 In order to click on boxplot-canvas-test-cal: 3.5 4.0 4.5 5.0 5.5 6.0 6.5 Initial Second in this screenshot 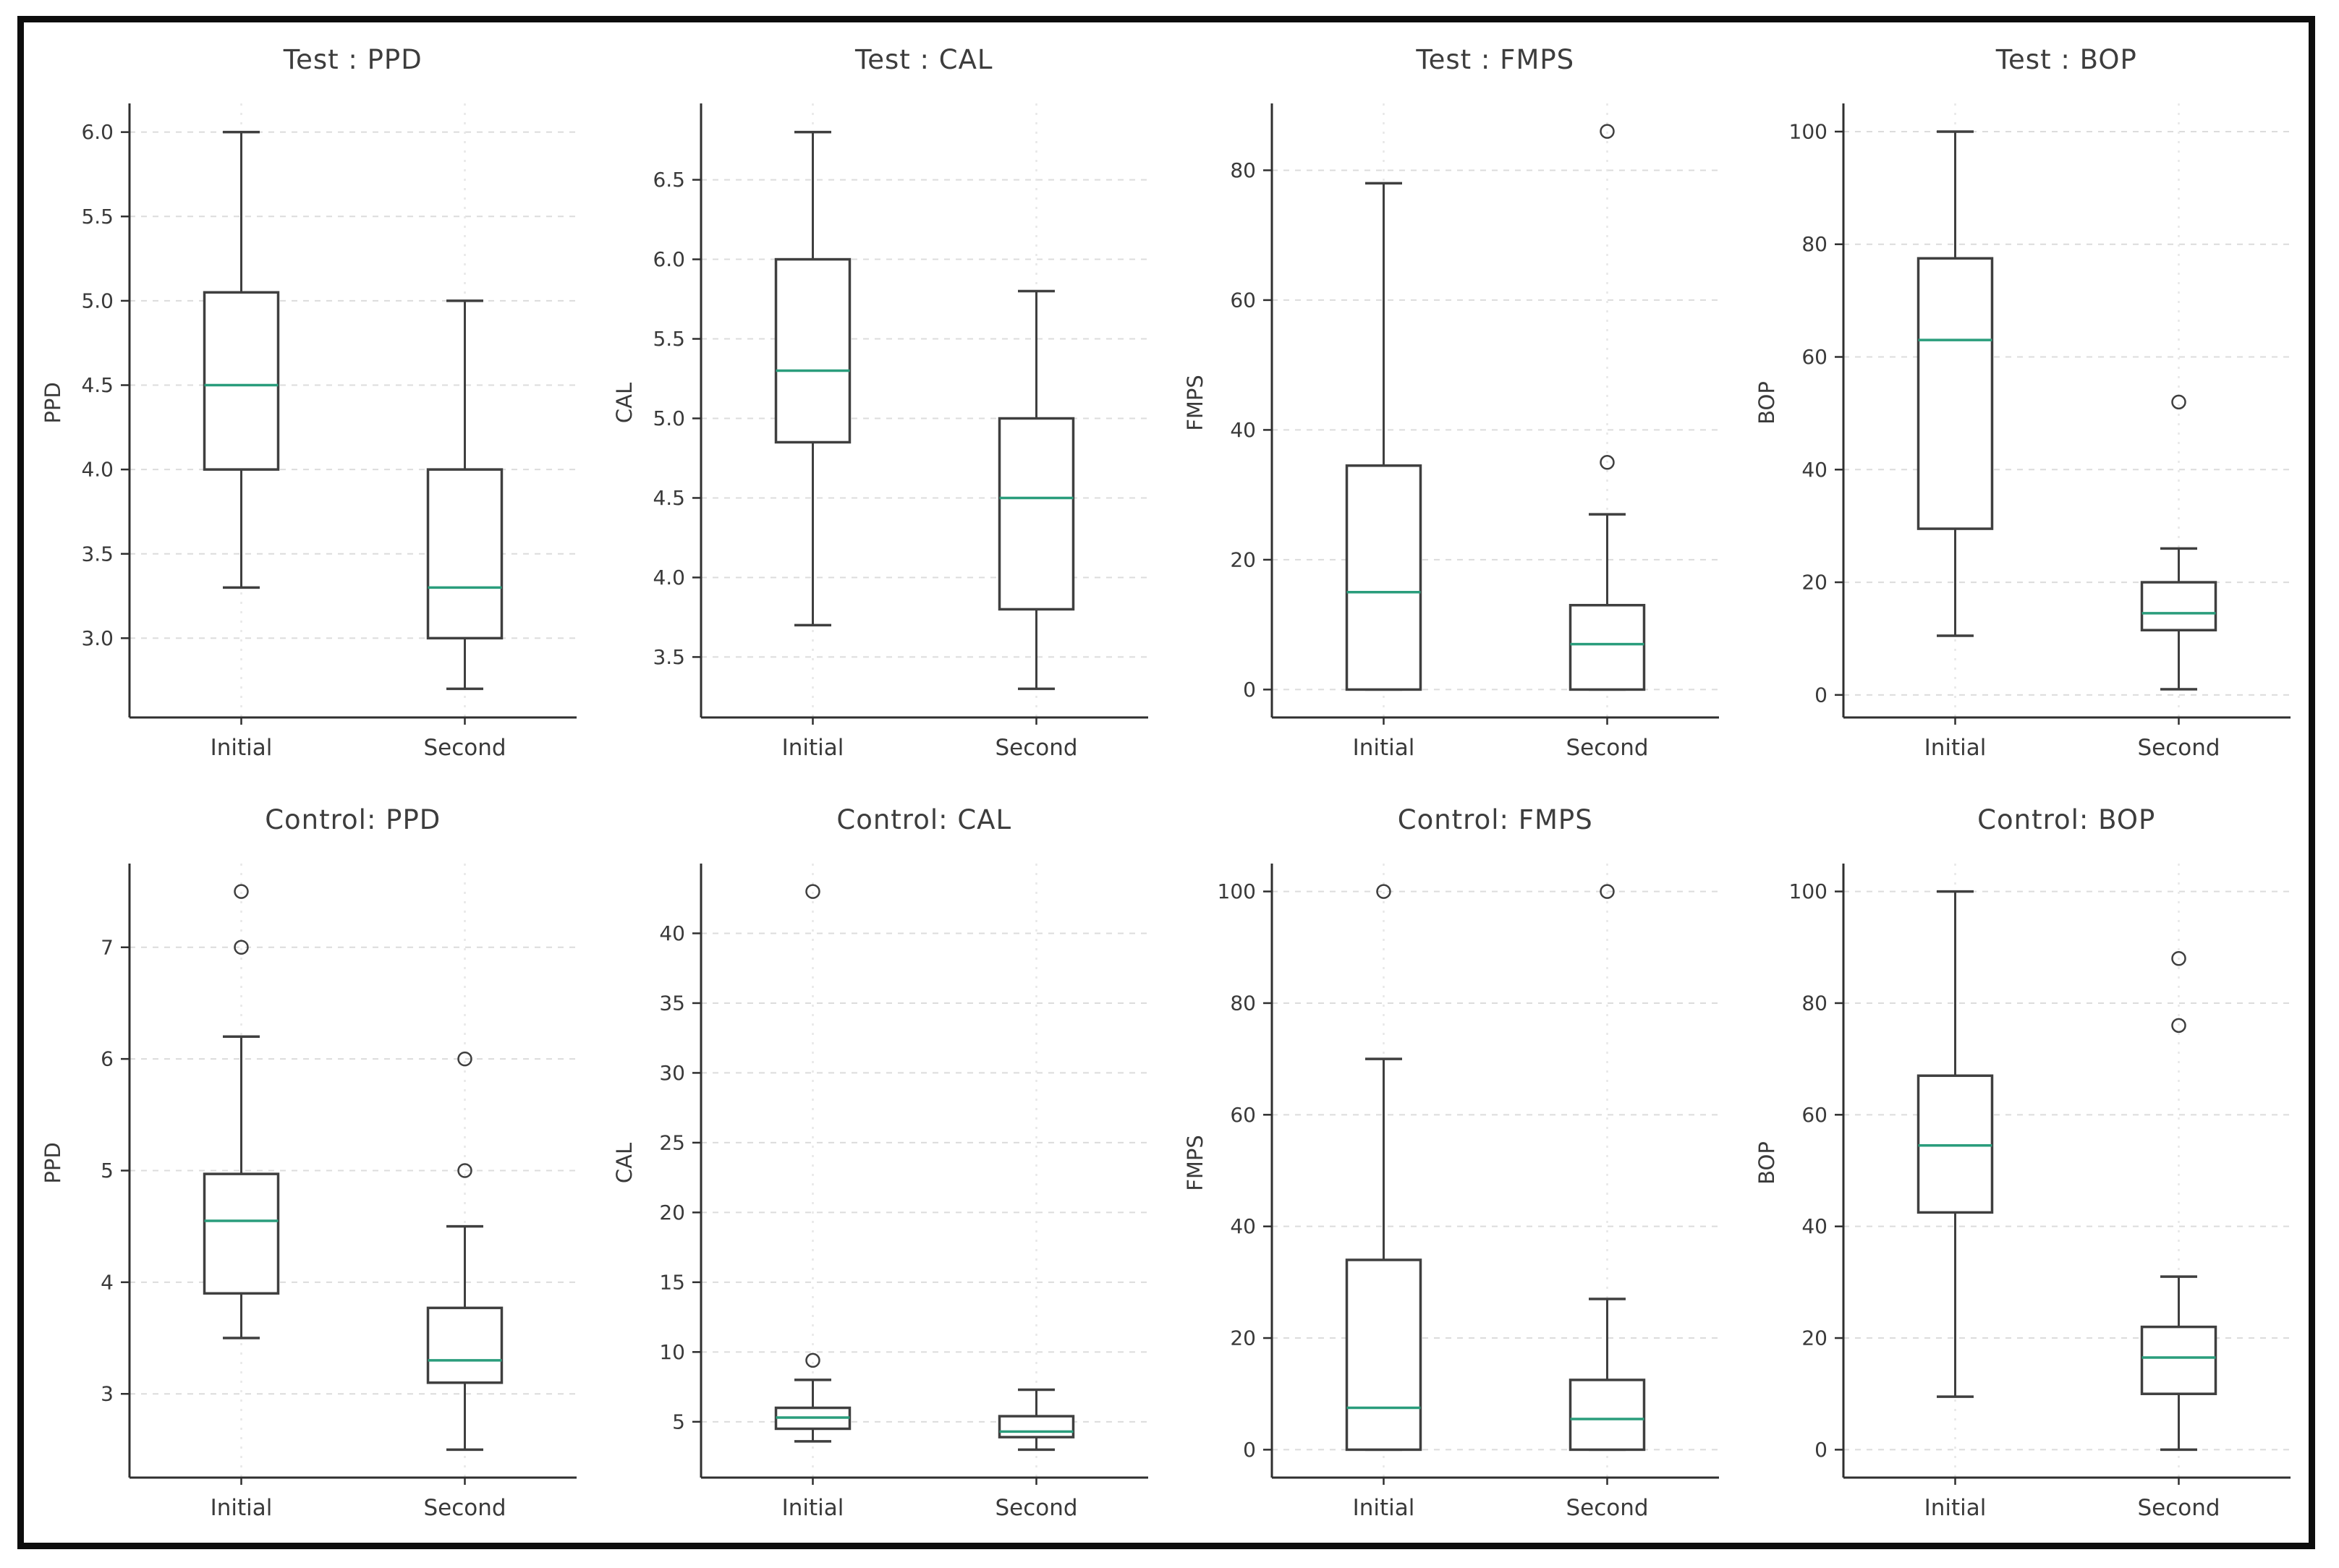, I will do `click(881, 402)`.